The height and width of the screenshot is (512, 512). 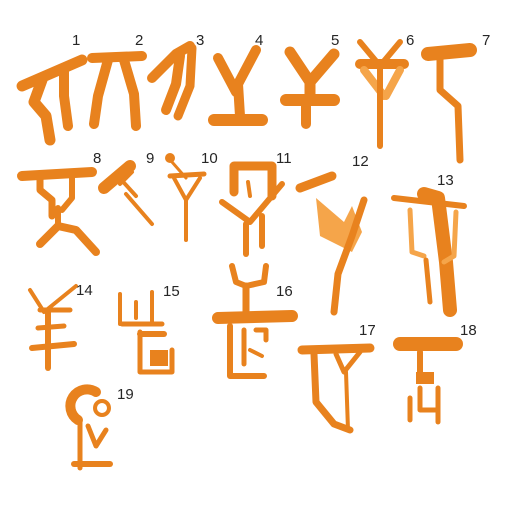 What do you see at coordinates (367, 330) in the screenshot?
I see `label-17: 17` at bounding box center [367, 330].